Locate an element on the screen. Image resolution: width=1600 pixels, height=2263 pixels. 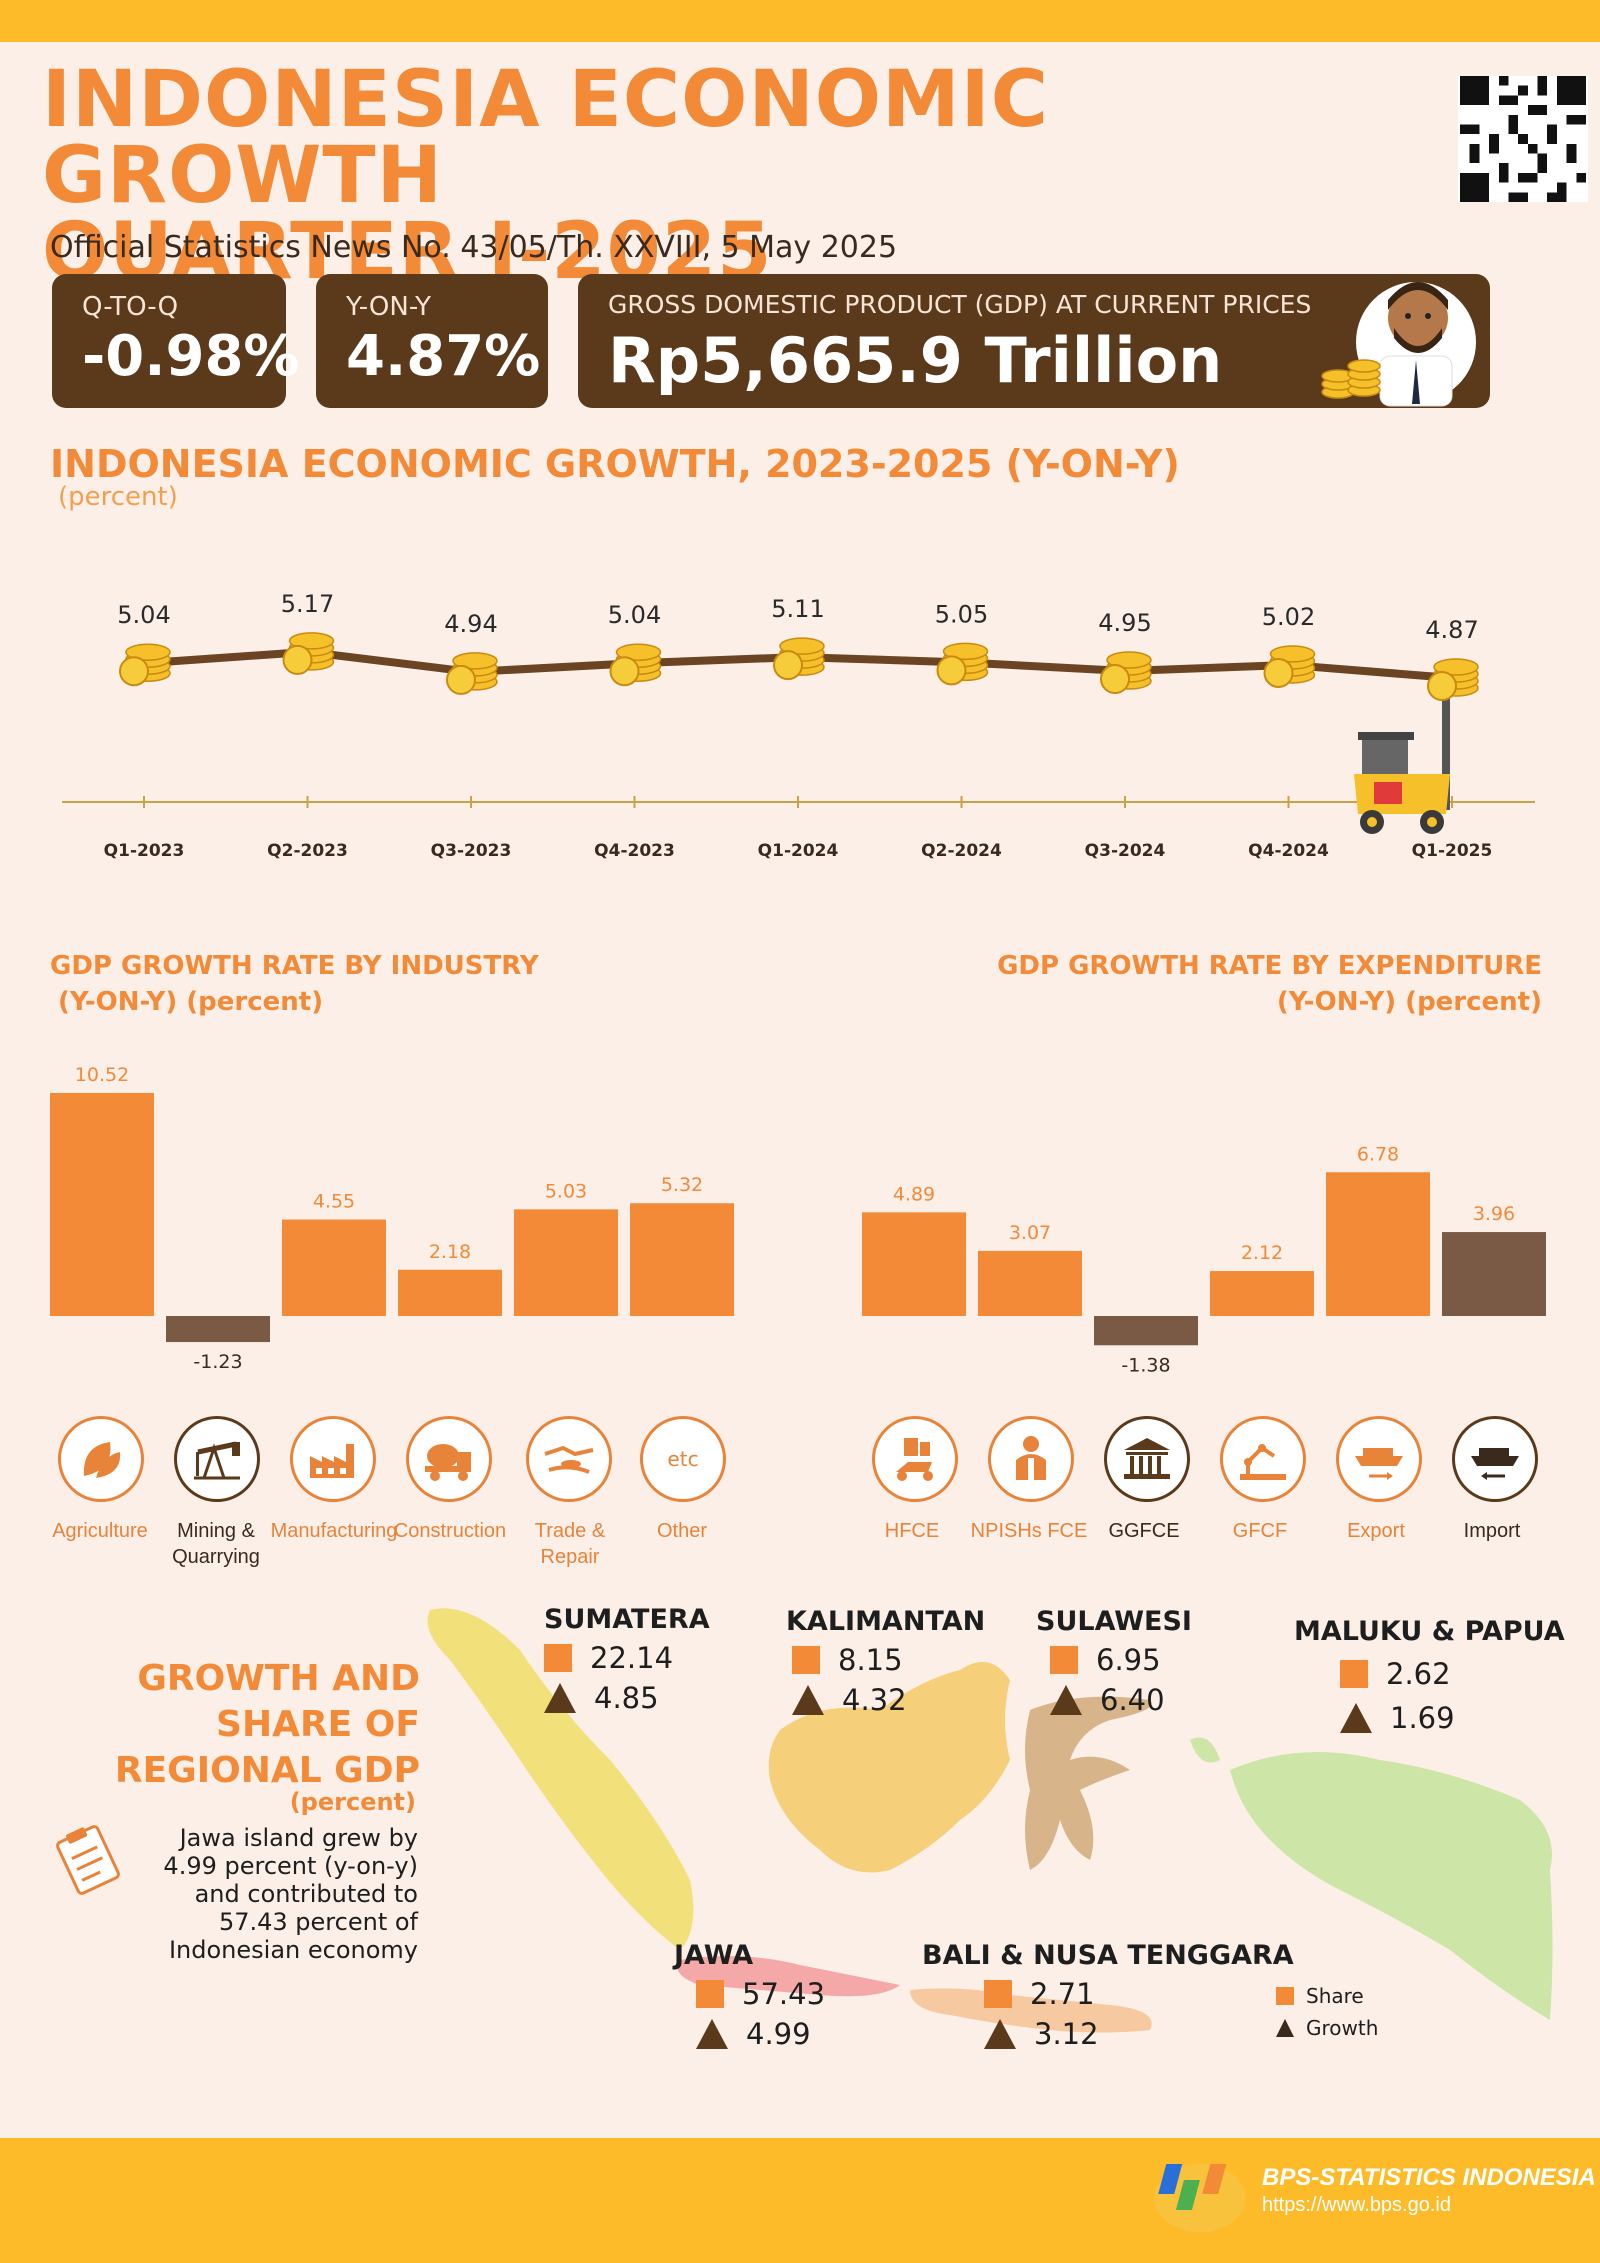
bar-label: 3.96 is located at coordinates (1494, 1214).